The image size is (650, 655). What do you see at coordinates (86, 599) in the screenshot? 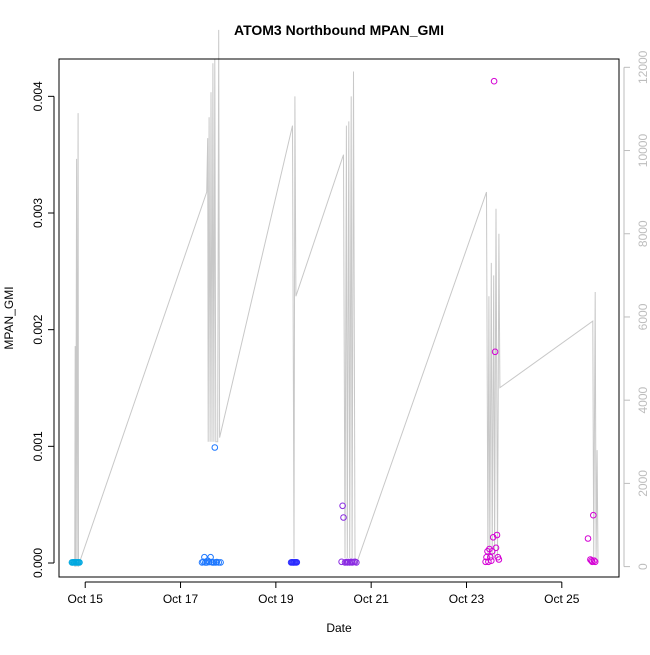
I see `x-tick-label: Oct 15` at bounding box center [86, 599].